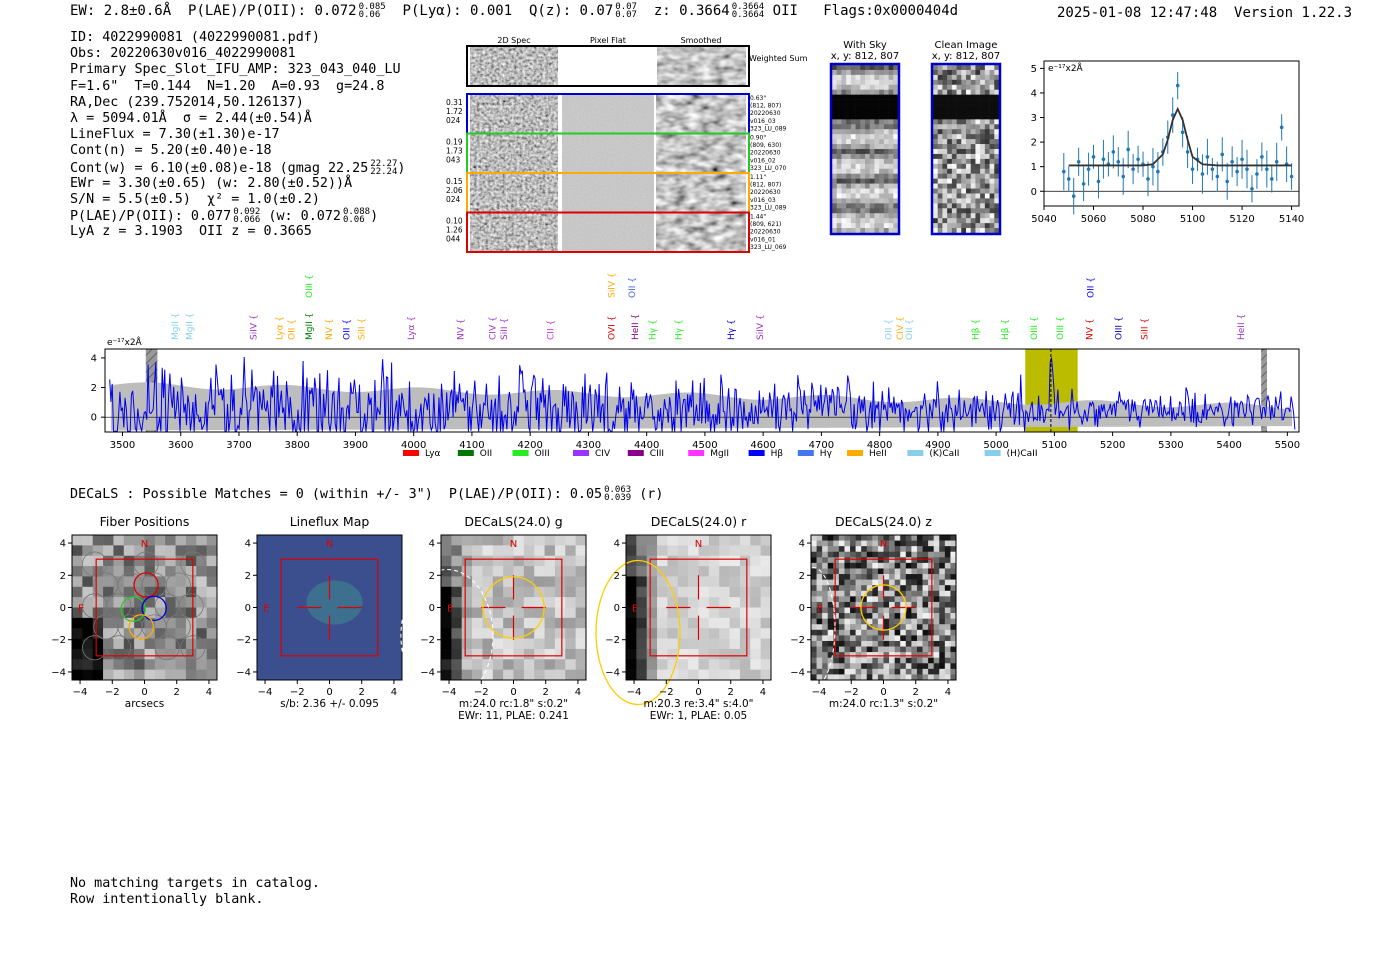 The image size is (1400, 953). What do you see at coordinates (802, 608) in the screenshot?
I see `panel-y-tick-label: 0` at bounding box center [802, 608].